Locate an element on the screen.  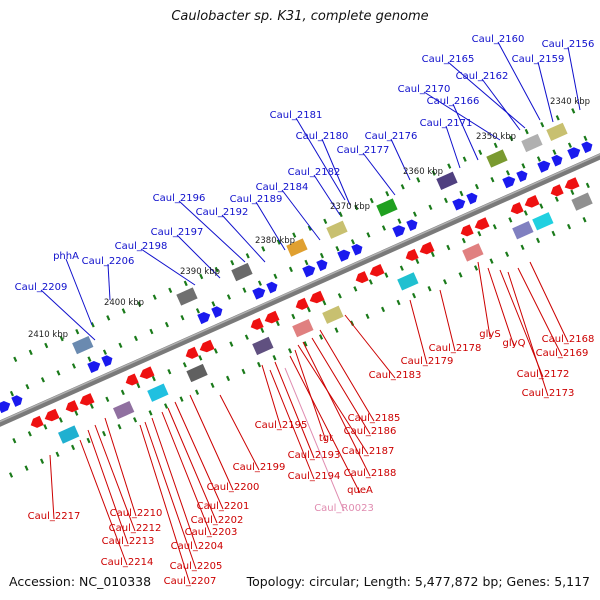
gene-label: Caul_2165 is located at coordinates (448, 59).